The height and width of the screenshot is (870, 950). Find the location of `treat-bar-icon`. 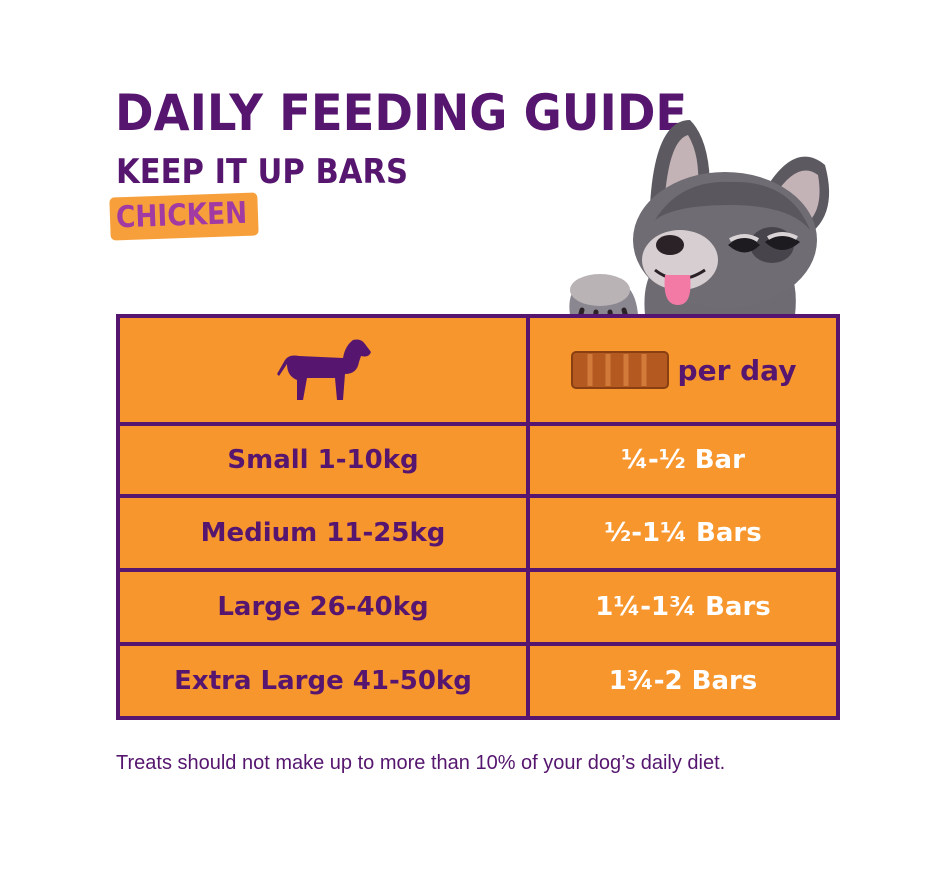

treat-bar-icon is located at coordinates (619, 370).